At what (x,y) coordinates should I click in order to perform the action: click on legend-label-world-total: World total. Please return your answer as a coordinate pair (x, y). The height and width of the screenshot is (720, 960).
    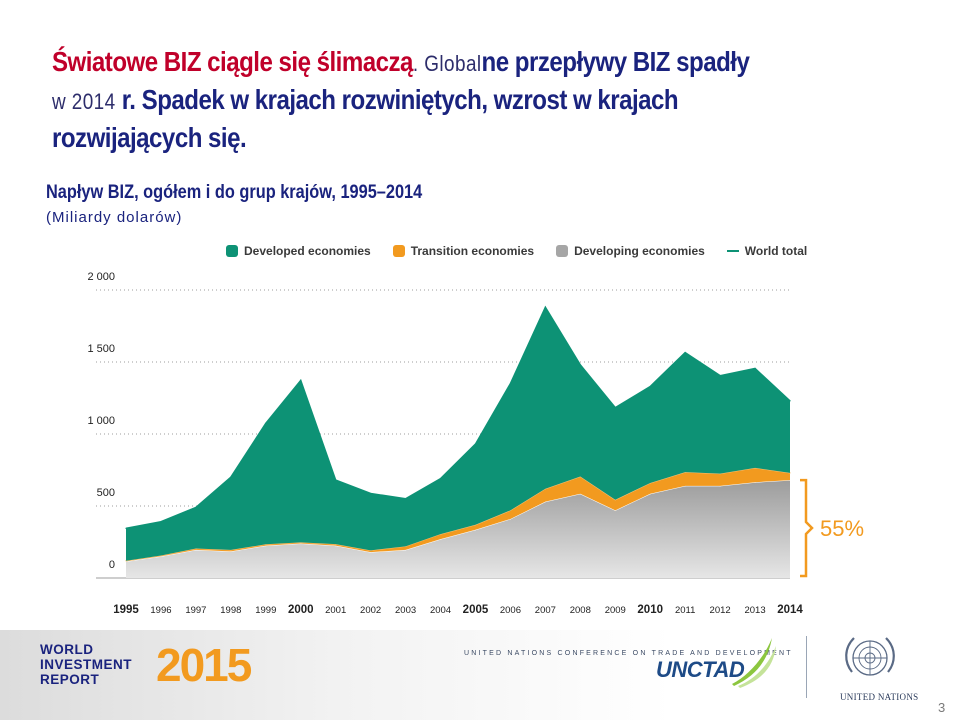
    Looking at the image, I should click on (776, 251).